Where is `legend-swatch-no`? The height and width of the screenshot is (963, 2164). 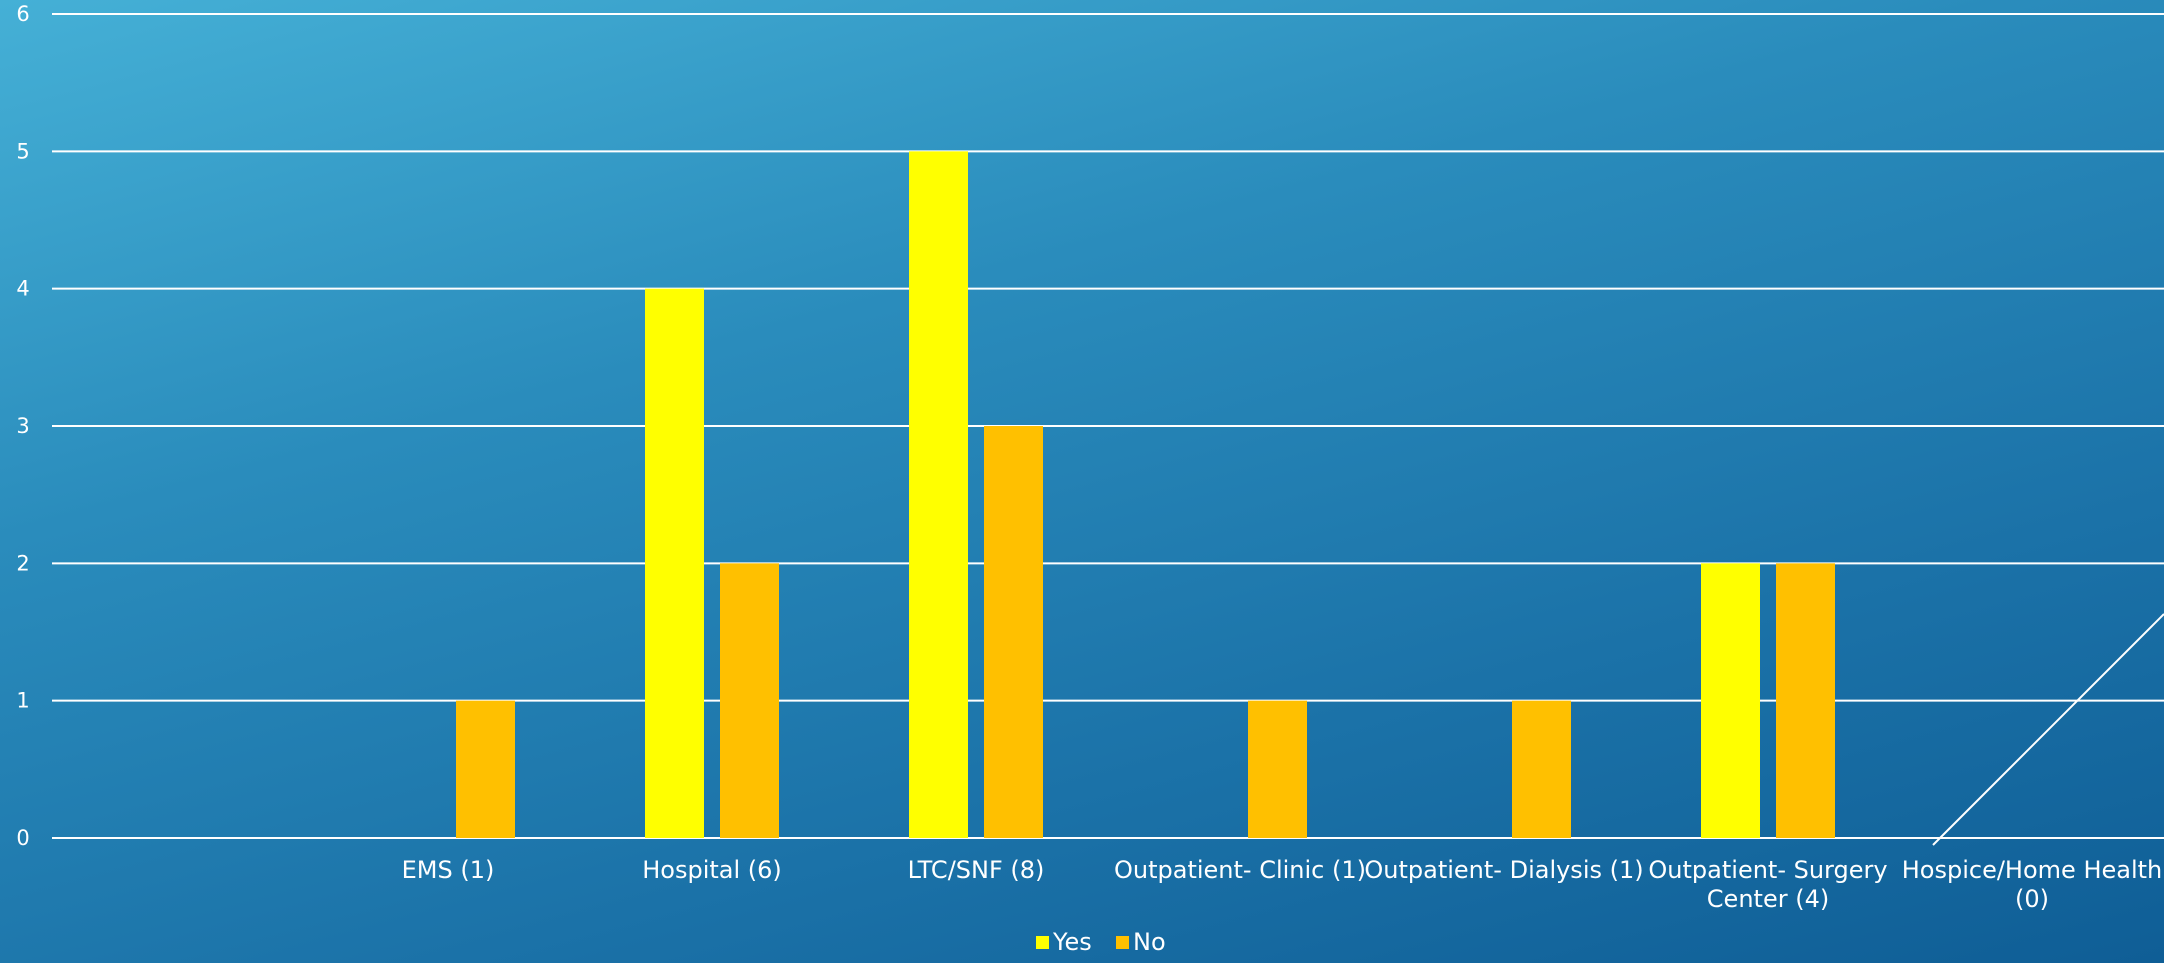
legend-swatch-no is located at coordinates (1122, 942).